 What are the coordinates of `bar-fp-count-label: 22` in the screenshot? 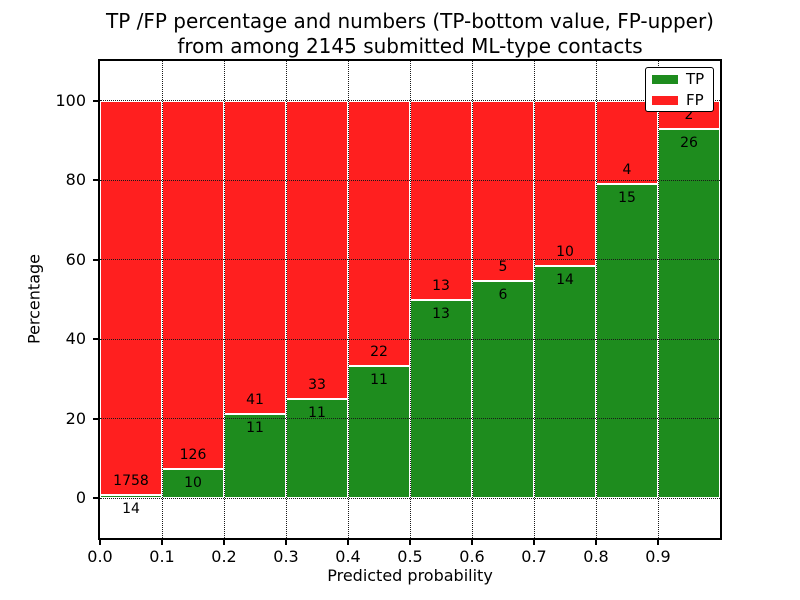 It's located at (379, 351).